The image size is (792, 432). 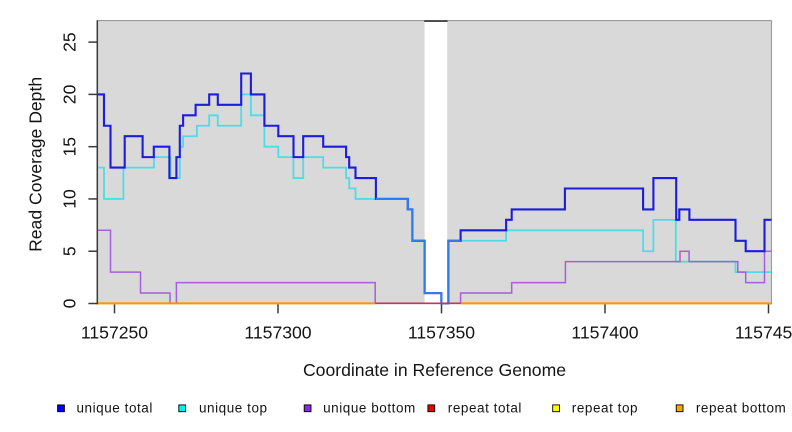 What do you see at coordinates (36, 164) in the screenshot?
I see `svg-text: Read Coverage Depth` at bounding box center [36, 164].